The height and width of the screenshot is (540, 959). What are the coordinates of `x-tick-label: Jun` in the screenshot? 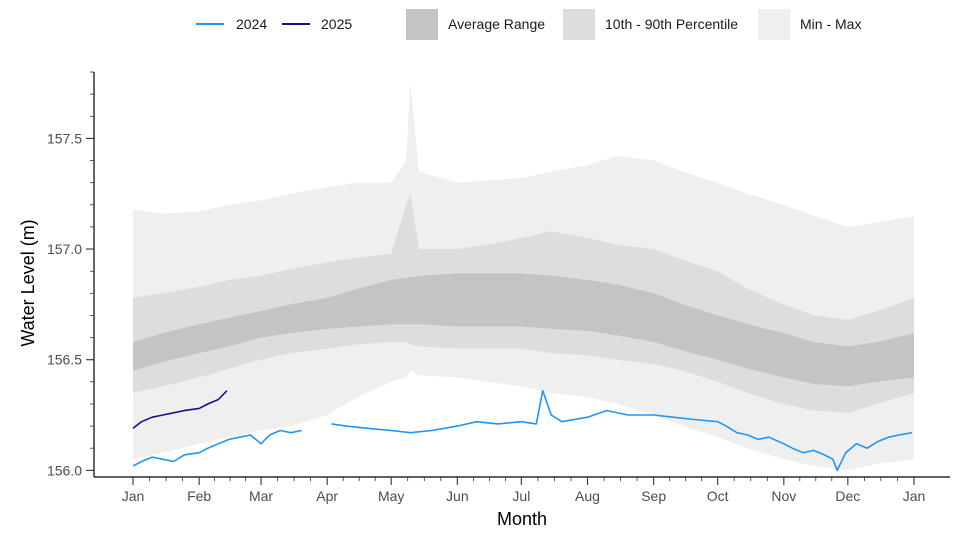 It's located at (457, 496).